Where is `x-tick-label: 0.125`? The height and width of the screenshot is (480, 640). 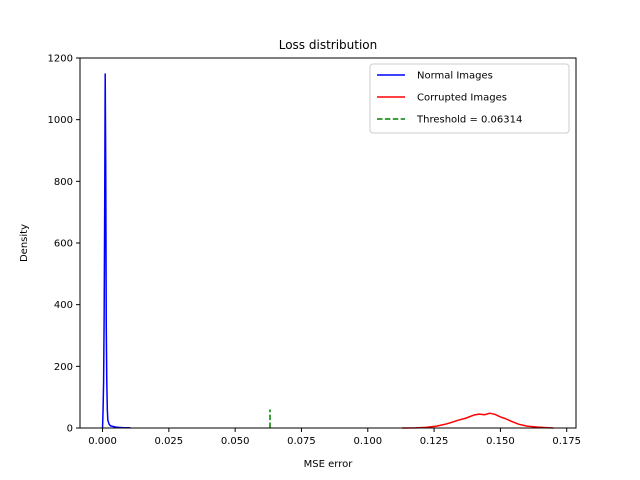
x-tick-label: 0.125 is located at coordinates (434, 441).